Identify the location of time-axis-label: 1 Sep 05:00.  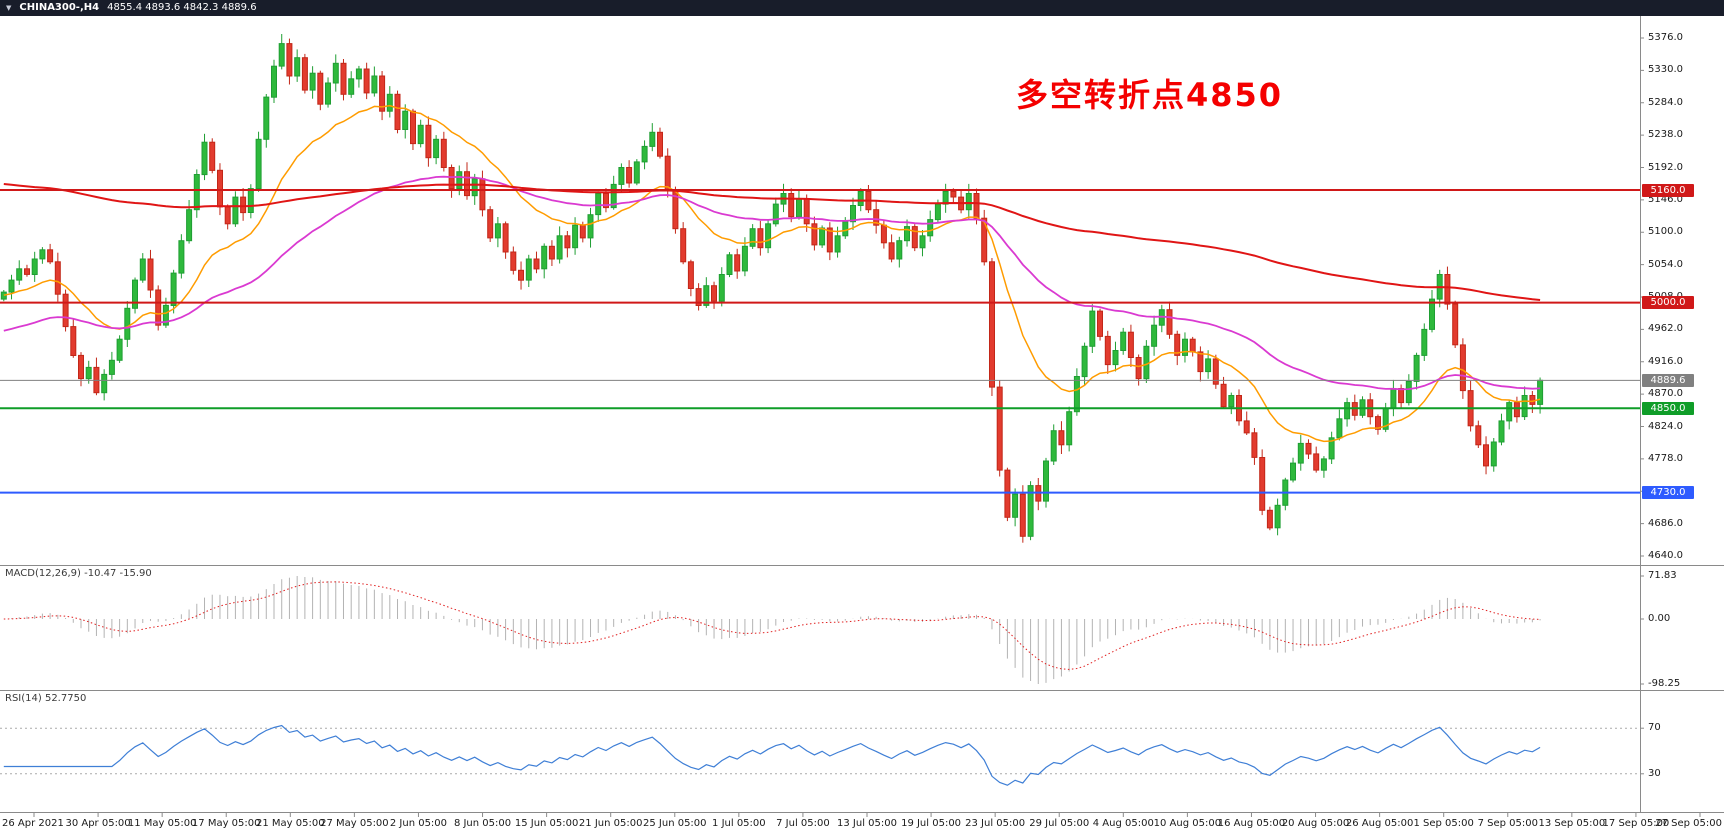
(1443, 823).